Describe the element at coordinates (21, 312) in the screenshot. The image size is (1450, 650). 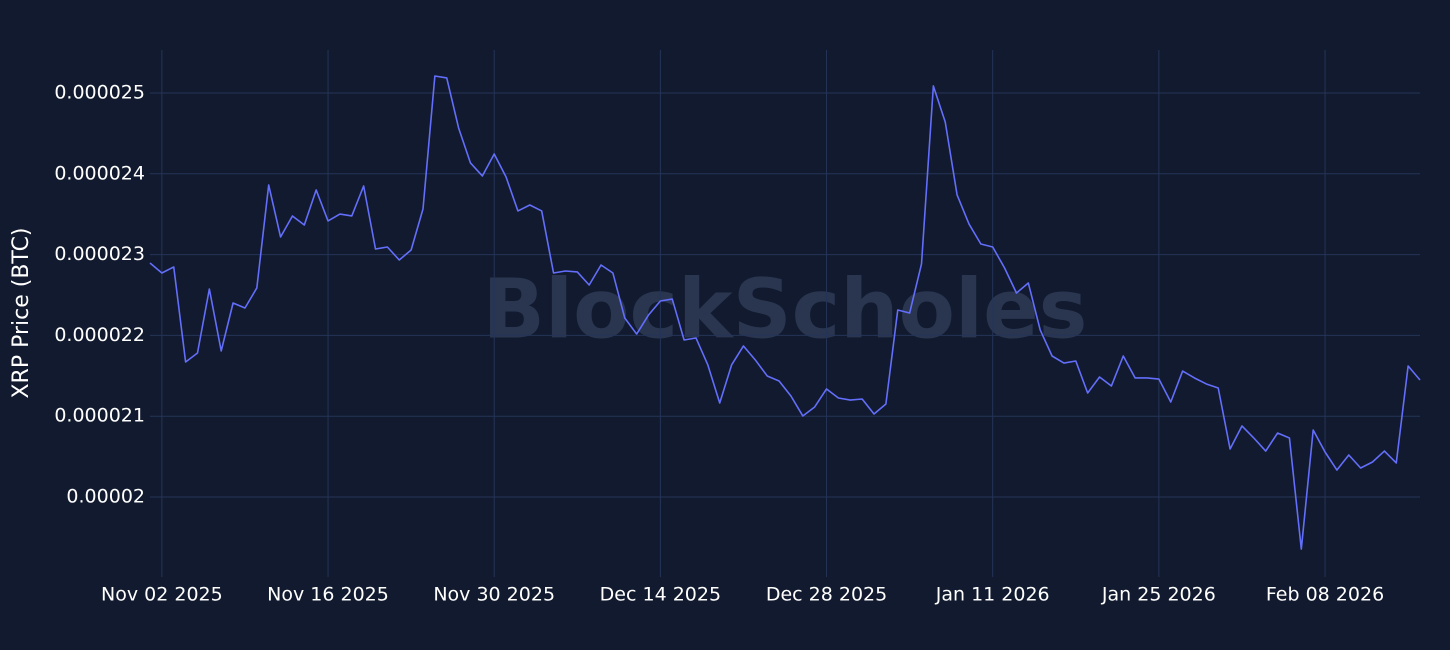
I see `y-axis-title: XRP Price (BTC)` at that location.